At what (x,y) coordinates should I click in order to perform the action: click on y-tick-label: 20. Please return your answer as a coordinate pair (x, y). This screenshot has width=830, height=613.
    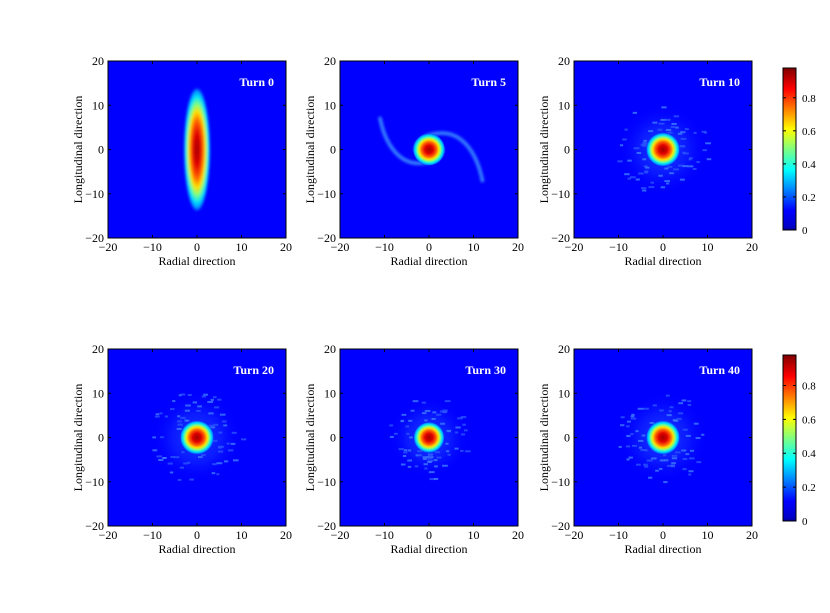
    Looking at the image, I should click on (98, 61).